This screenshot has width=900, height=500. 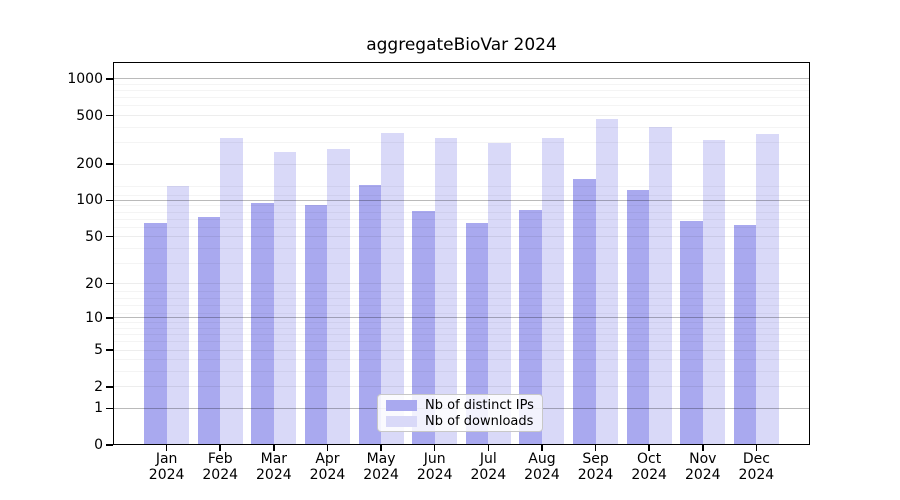 I want to click on y-tick-label: 200, so click(x=89, y=164).